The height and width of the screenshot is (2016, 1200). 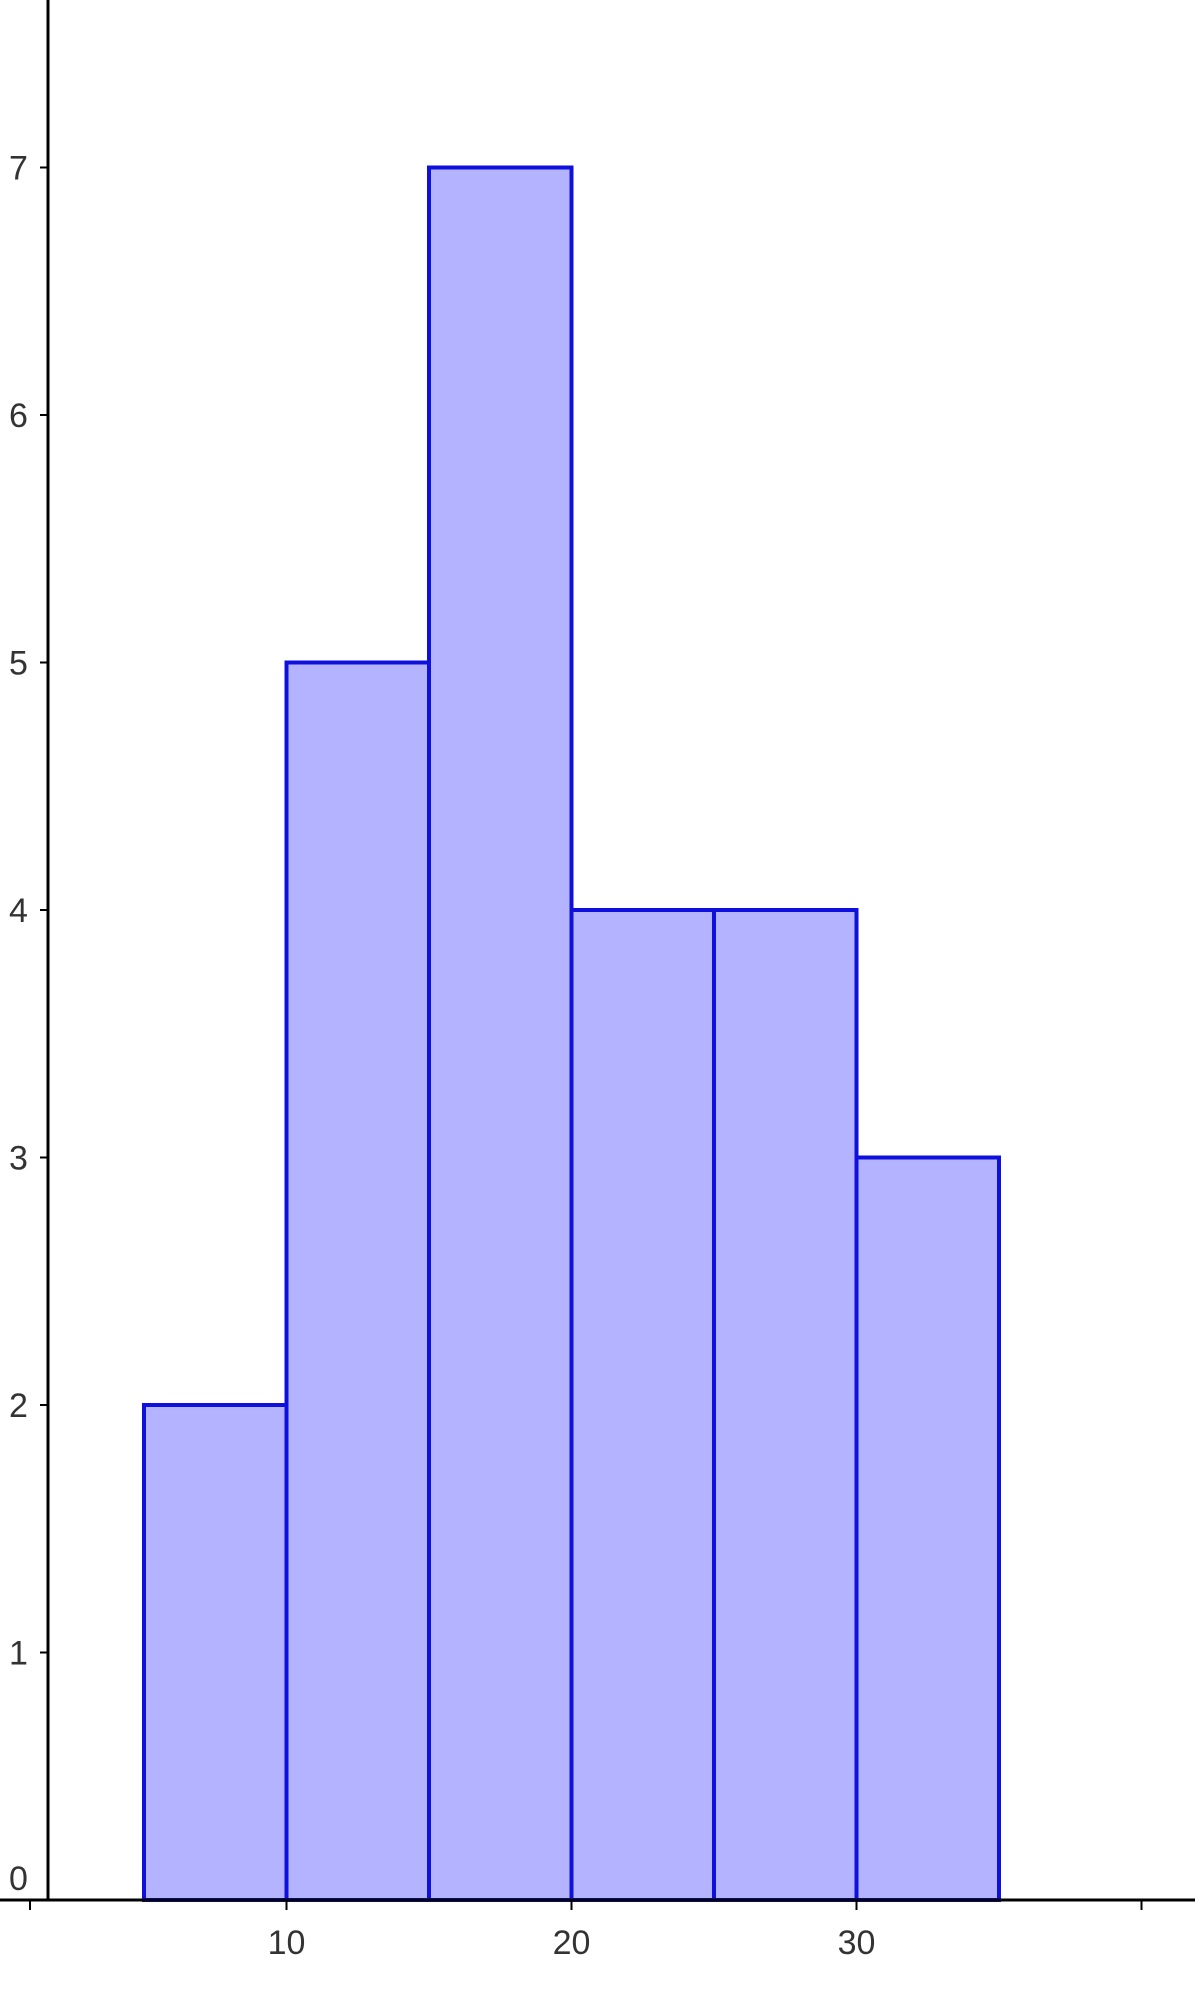 I want to click on y-ticks-group: 0 1 2 3 4 5 6 7, so click(x=28, y=1024).